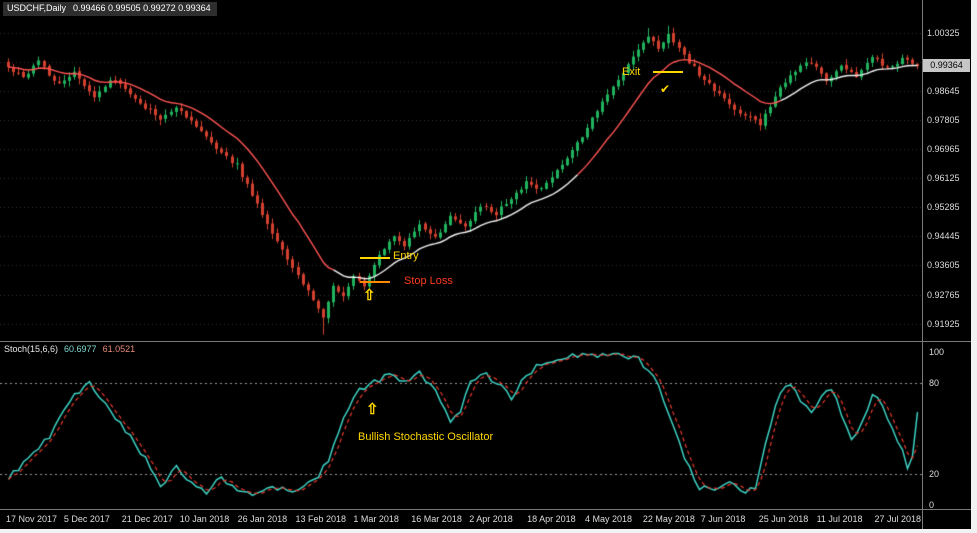 Image resolution: width=977 pixels, height=533 pixels. Describe the element at coordinates (372, 409) in the screenshot. I see `stochastic-up-arrow-icon: ⇧` at that location.